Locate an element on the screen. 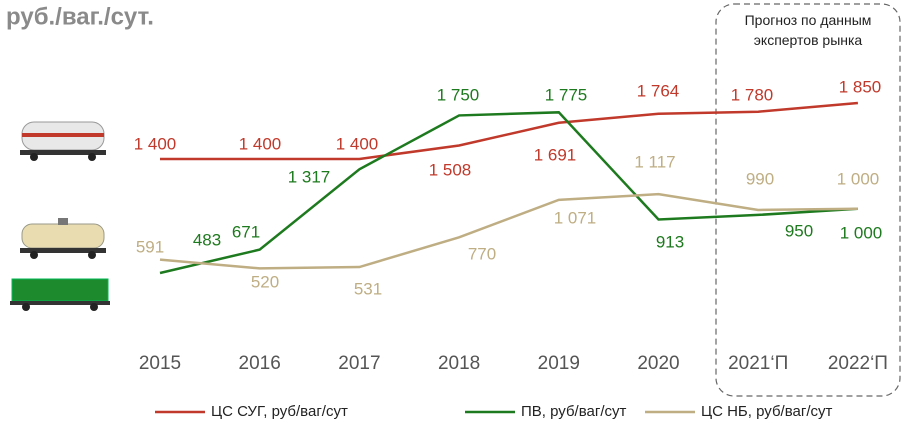 The width and height of the screenshot is (904, 423). open-wagon-icon is located at coordinates (60, 294).